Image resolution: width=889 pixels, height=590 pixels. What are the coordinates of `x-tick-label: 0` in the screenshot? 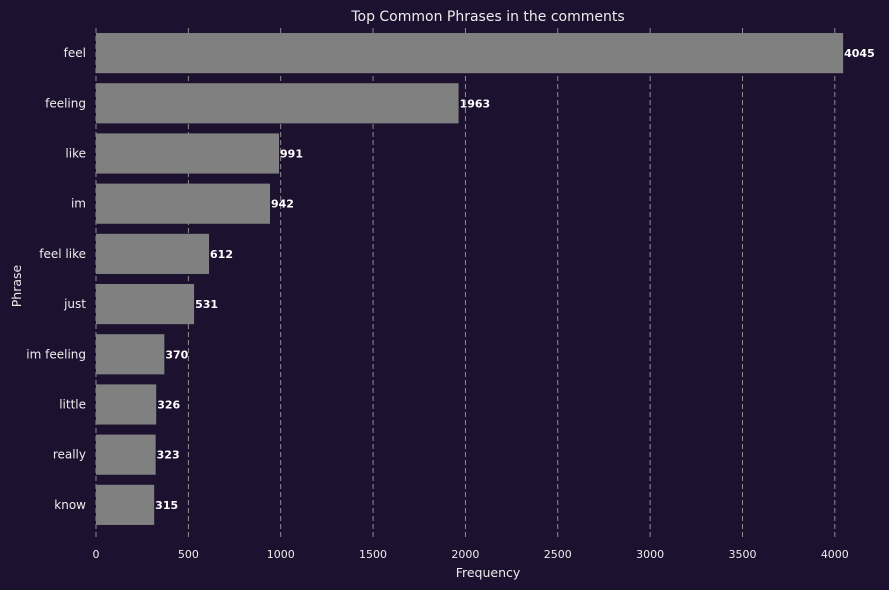 It's located at (96, 554).